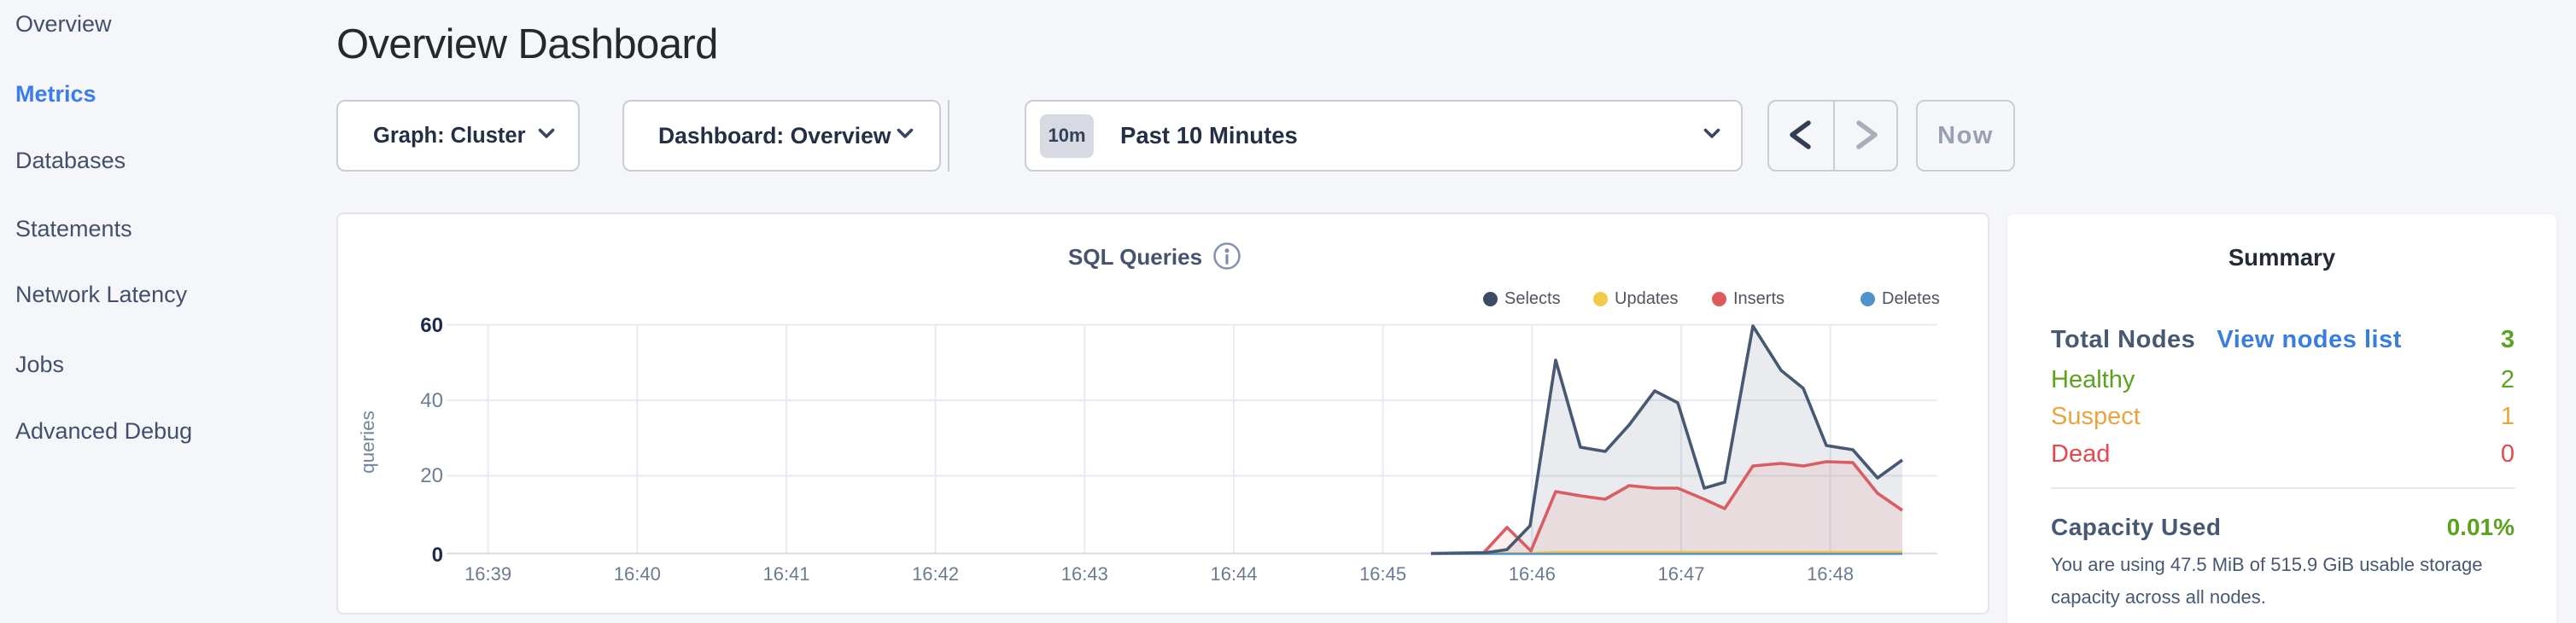 This screenshot has height=623, width=2576. I want to click on svg-text: 16:44, so click(1233, 574).